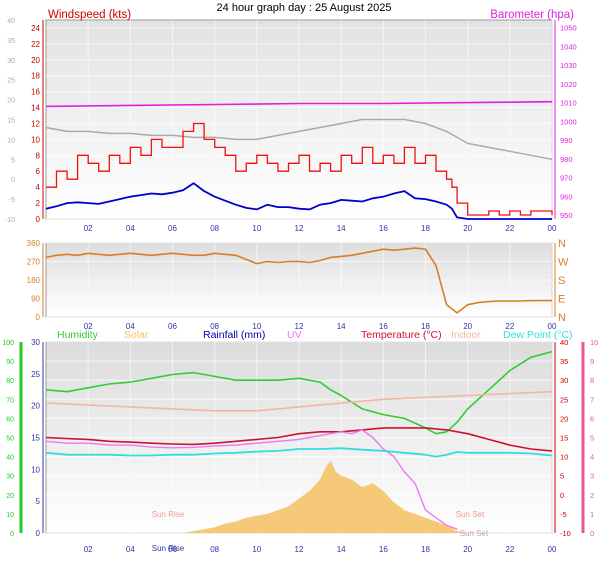 The image size is (608, 566). Describe the element at coordinates (592, 380) in the screenshot. I see `uv-tick-label: 8` at that location.